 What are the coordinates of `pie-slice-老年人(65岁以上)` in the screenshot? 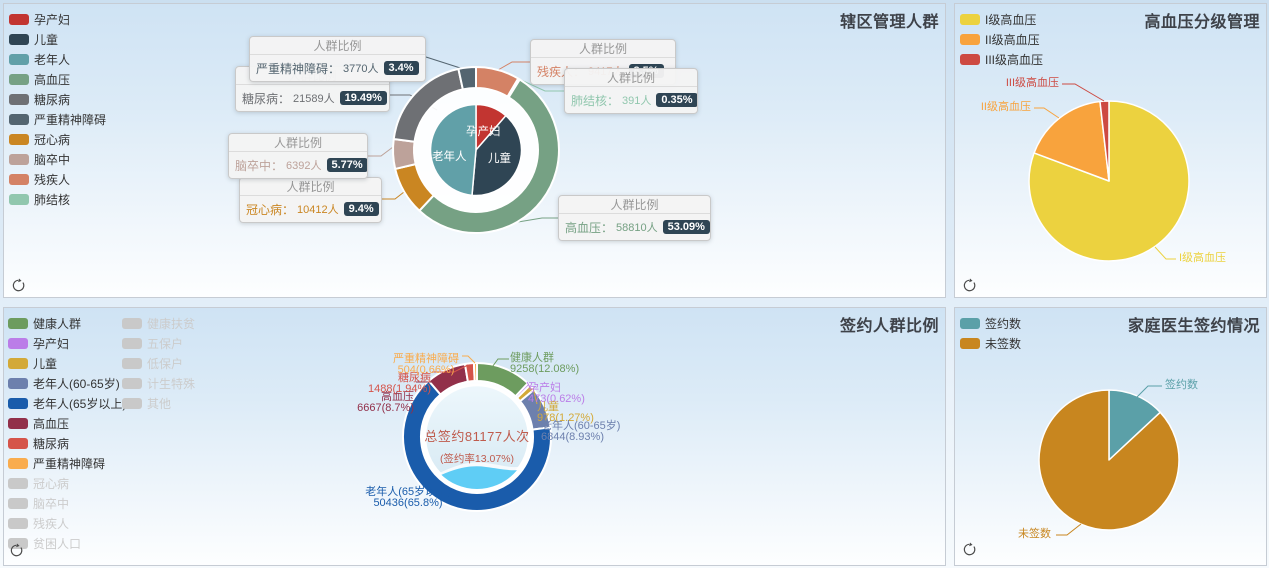 It's located at (477, 445).